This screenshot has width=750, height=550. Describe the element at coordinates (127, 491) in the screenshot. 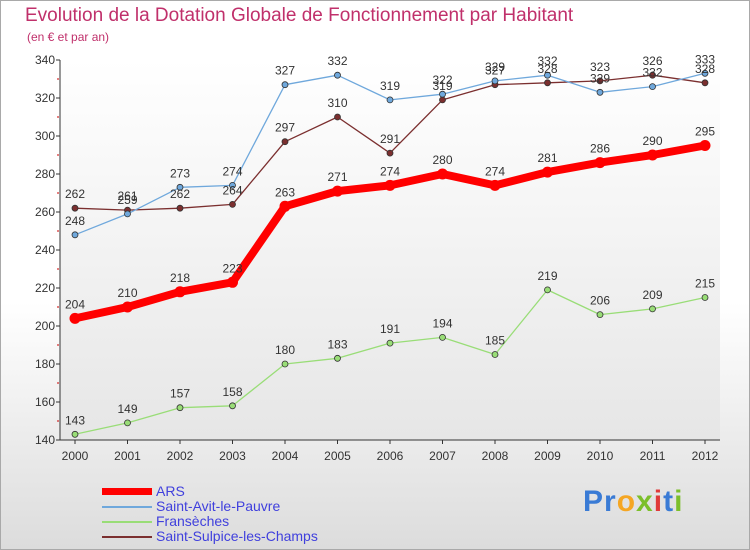

I see `legend-swatch-ars` at that location.